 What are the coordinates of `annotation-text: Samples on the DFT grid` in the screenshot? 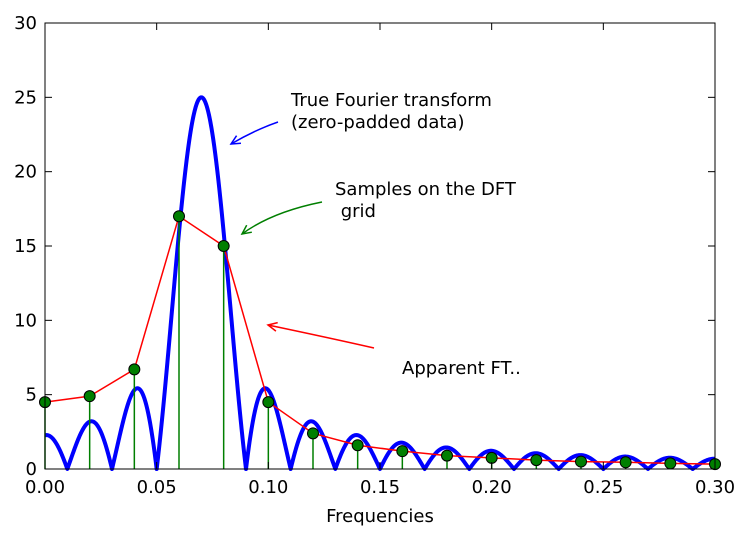 It's located at (426, 200).